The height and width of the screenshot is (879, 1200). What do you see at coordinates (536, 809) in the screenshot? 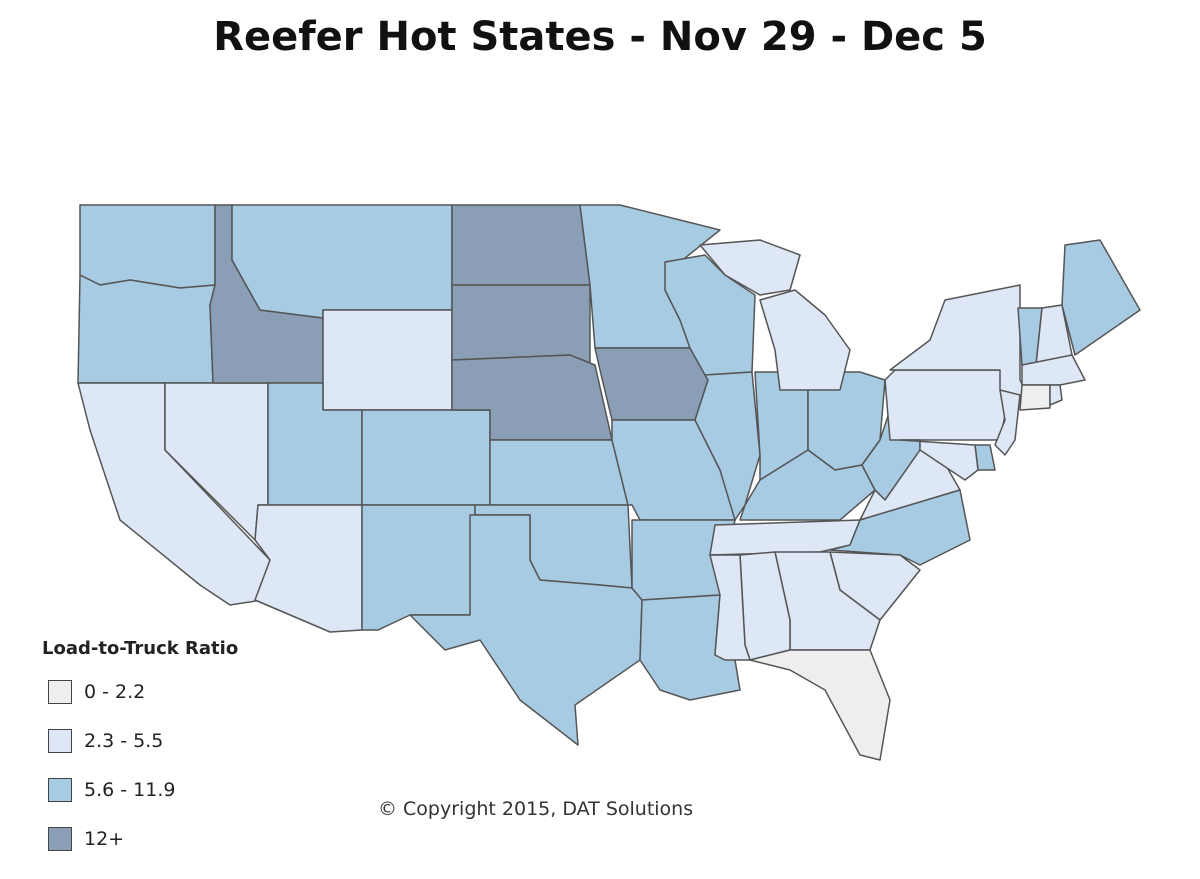
I see `copyright-text: © Copyright 2015, DAT Solutions` at bounding box center [536, 809].